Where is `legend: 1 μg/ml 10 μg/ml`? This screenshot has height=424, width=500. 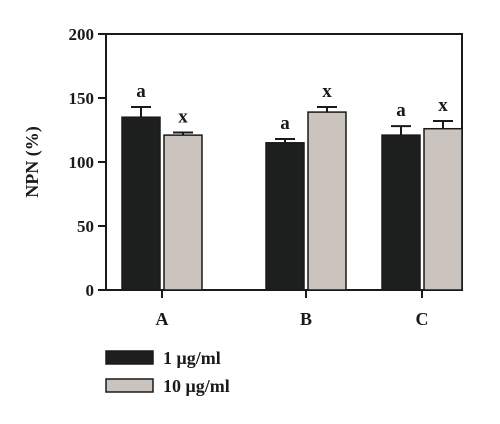 legend: 1 μg/ml 10 μg/ml is located at coordinates (167, 372).